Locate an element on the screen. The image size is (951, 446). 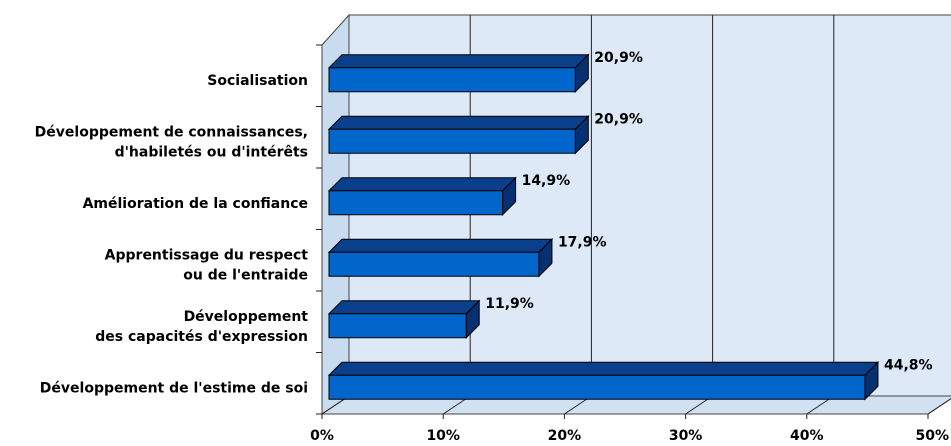
category-label: Amélioration de la confiance is located at coordinates (195, 204).